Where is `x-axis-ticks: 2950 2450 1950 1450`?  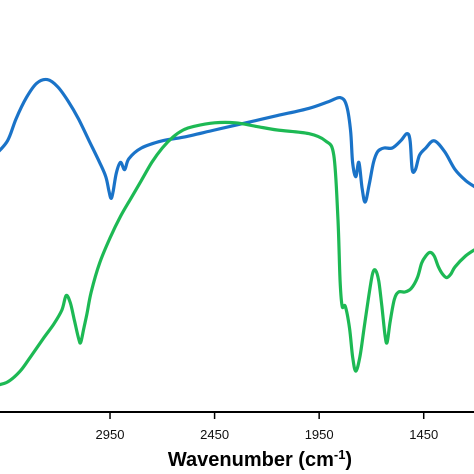
x-axis-ticks: 2950 2450 1950 1450 is located at coordinates (267, 427).